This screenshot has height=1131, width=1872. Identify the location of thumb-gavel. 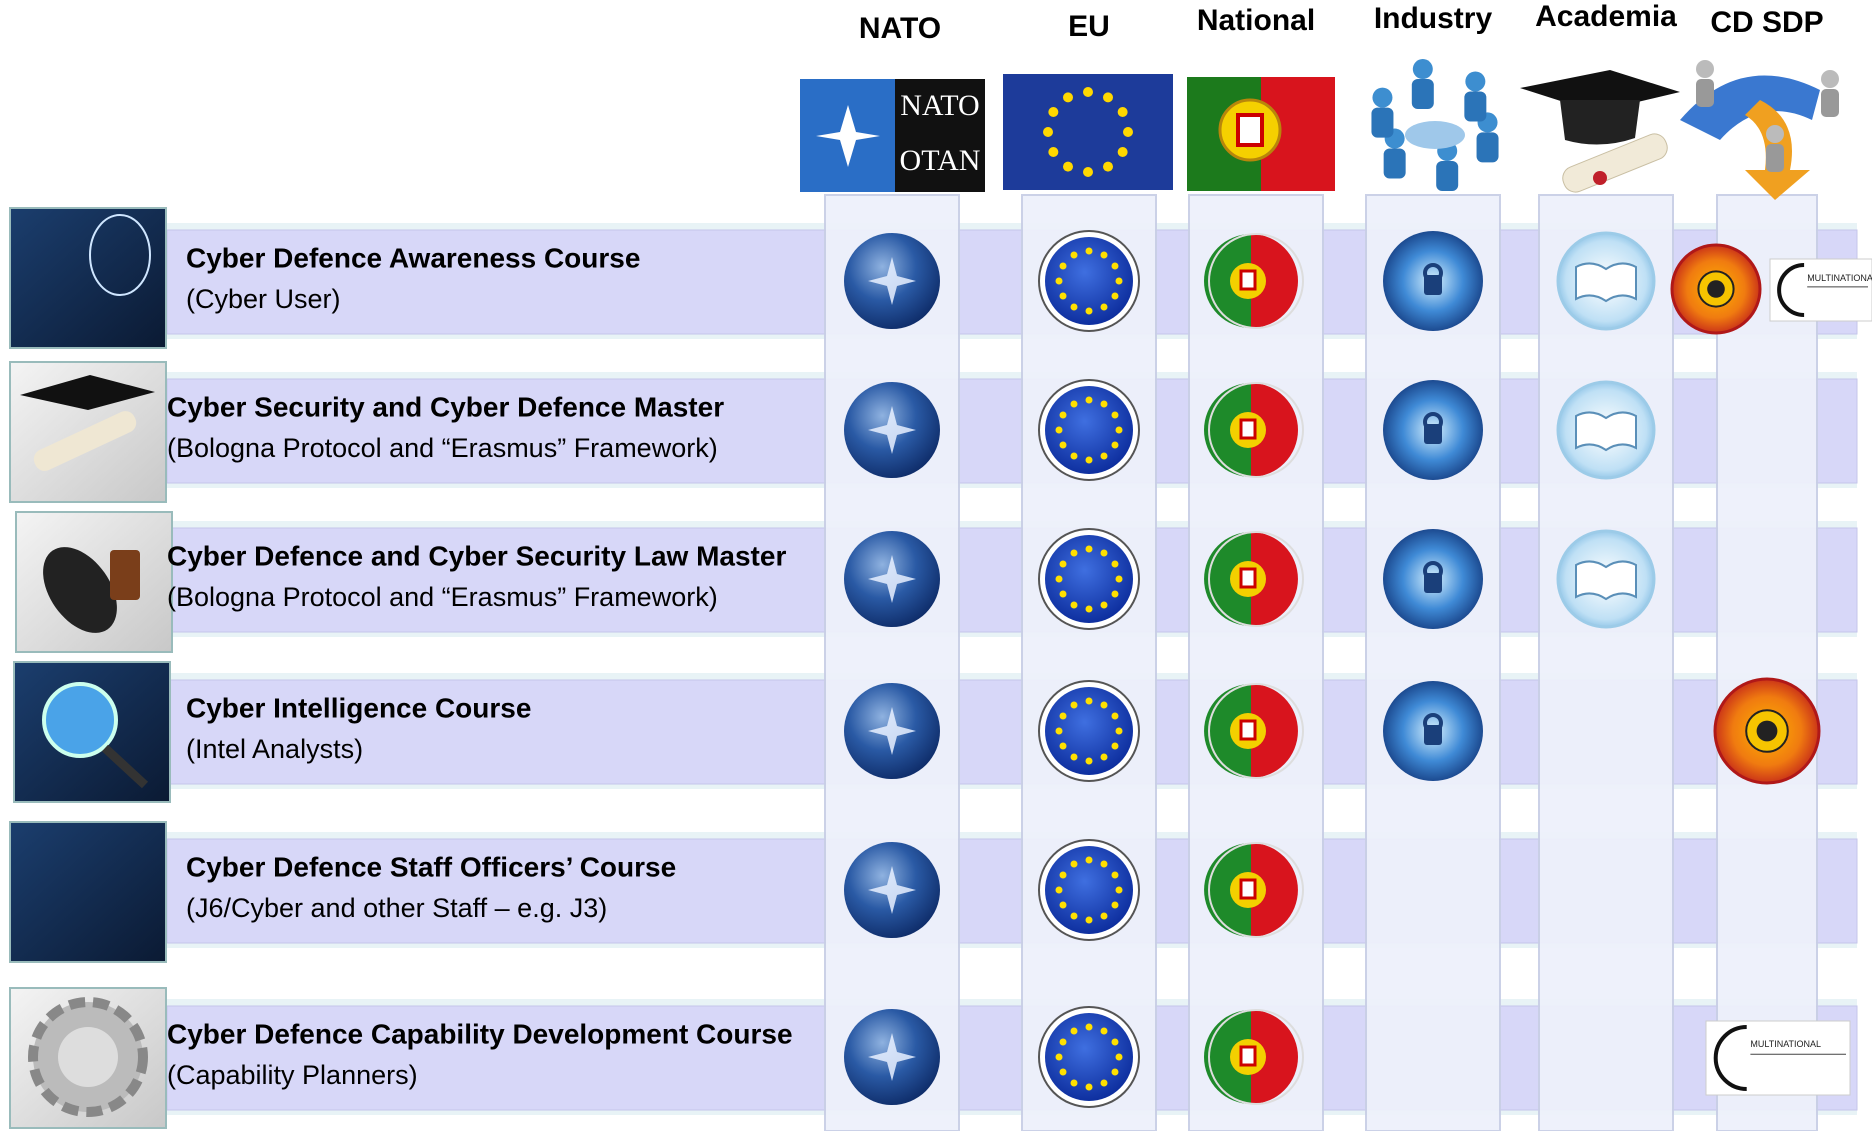
(125, 575).